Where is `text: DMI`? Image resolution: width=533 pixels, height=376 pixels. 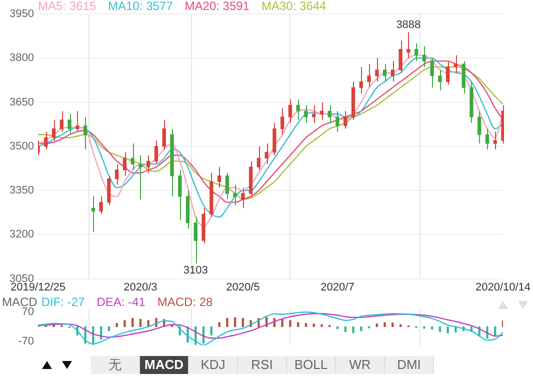
text: DMI is located at coordinates (409, 365).